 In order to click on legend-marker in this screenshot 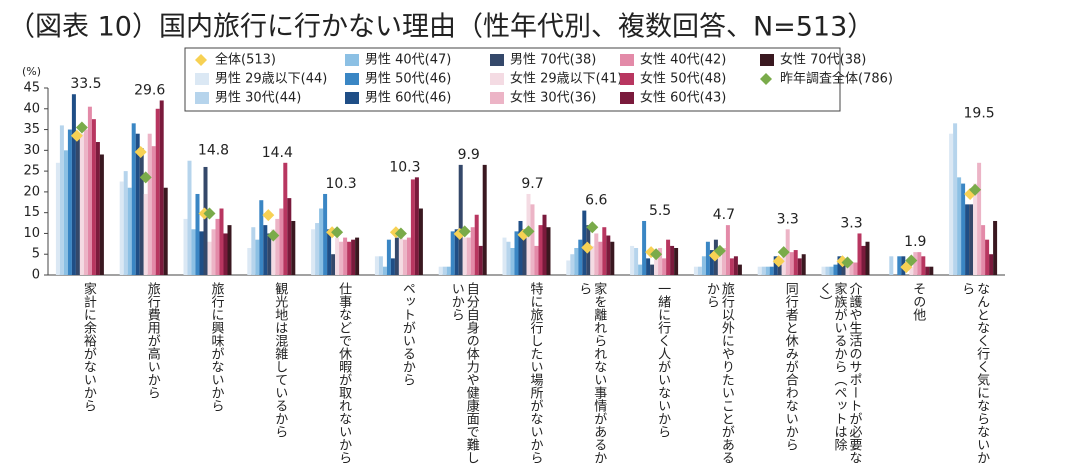, I will do `click(201, 60)`.